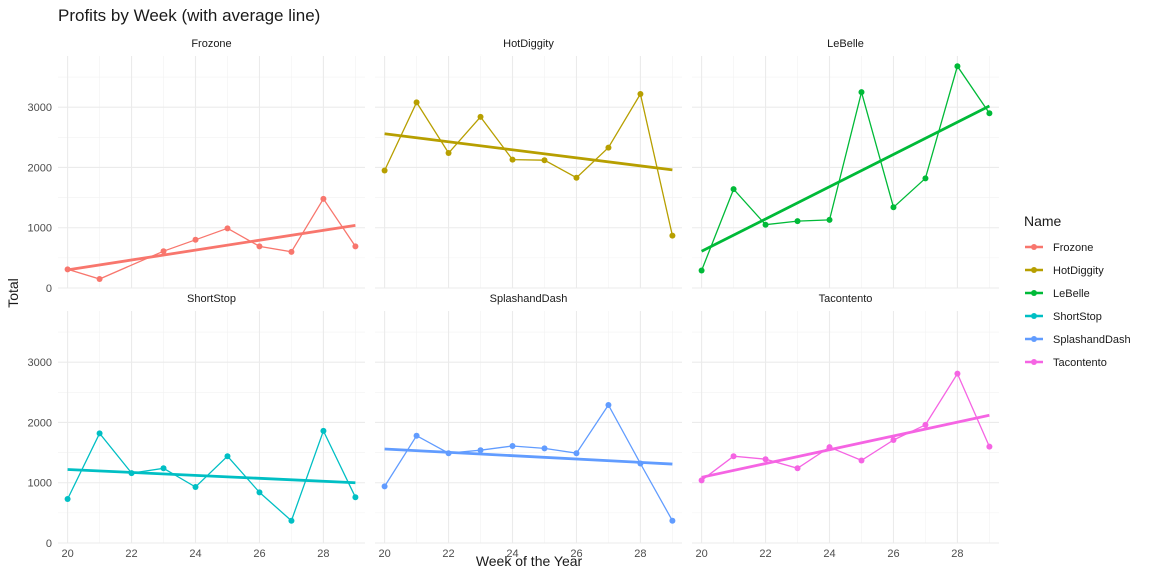 Image resolution: width=1152 pixels, height=576 pixels. What do you see at coordinates (845, 167) in the screenshot?
I see `series-line-lebelle` at bounding box center [845, 167].